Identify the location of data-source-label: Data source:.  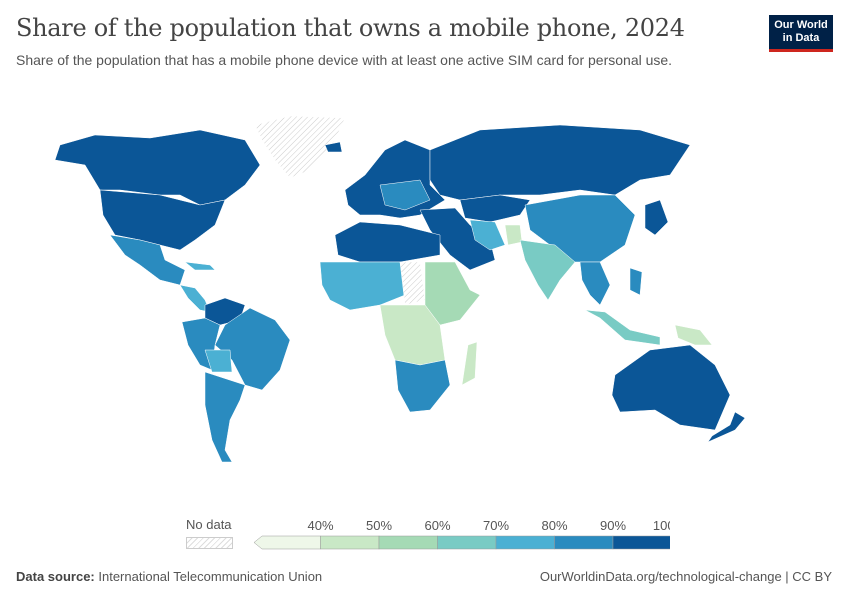
(55, 576).